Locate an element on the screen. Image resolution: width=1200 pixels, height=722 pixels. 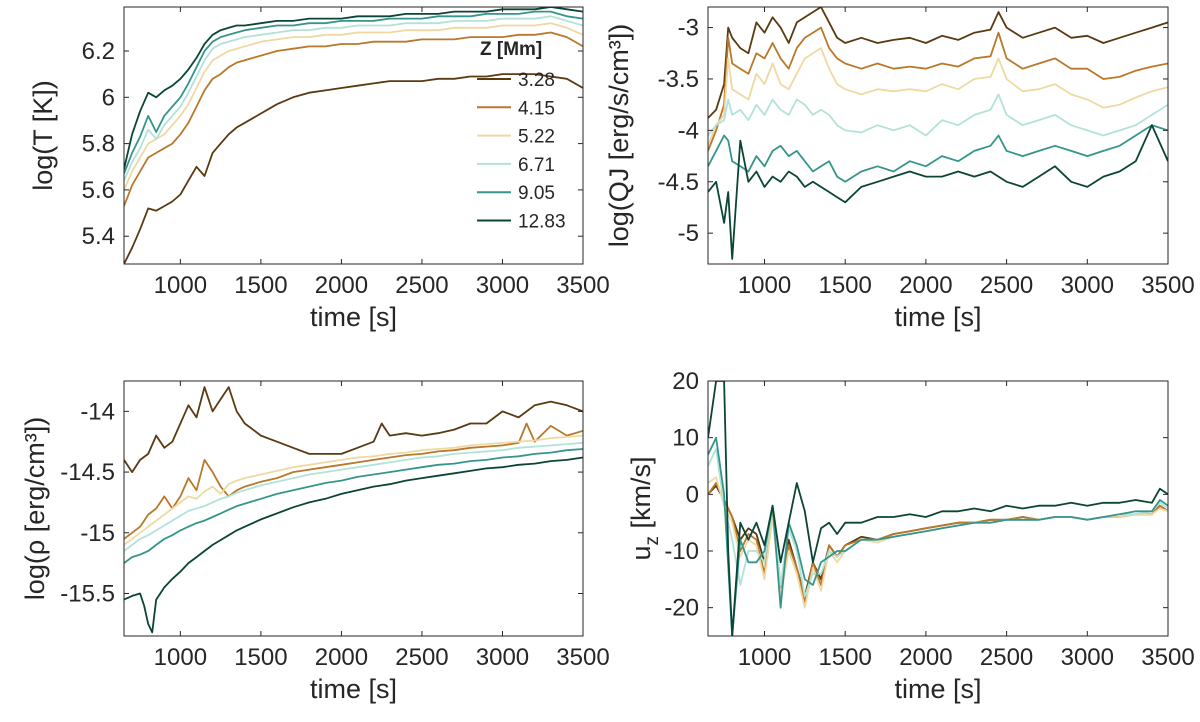
y-tick-label: -15 is located at coordinates (97, 533).